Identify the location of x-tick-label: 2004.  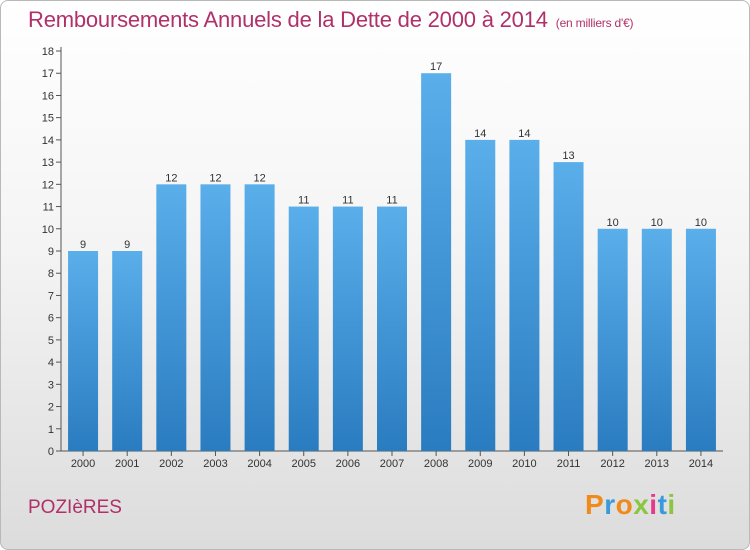
(259, 464).